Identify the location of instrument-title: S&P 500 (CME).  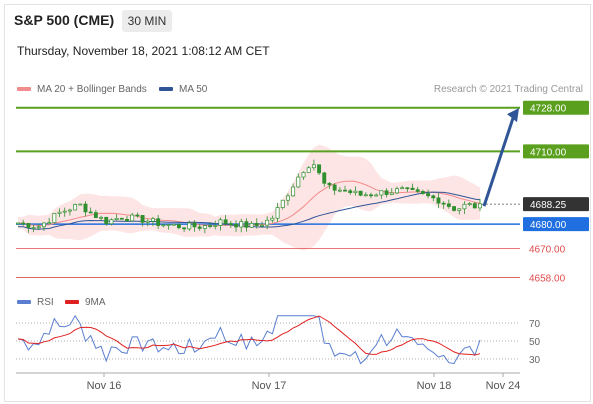
(64, 20).